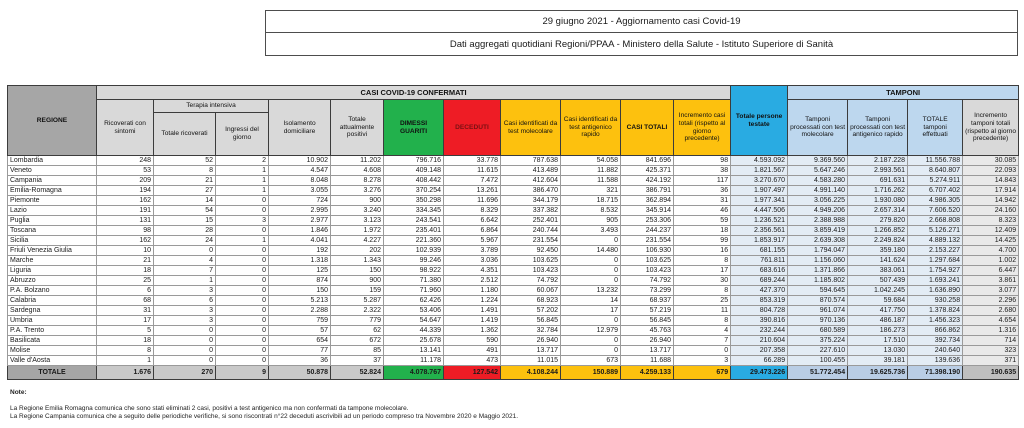 The height and width of the screenshot is (428, 1024). What do you see at coordinates (184, 190) in the screenshot?
I see `value-cell: 27` at bounding box center [184, 190].